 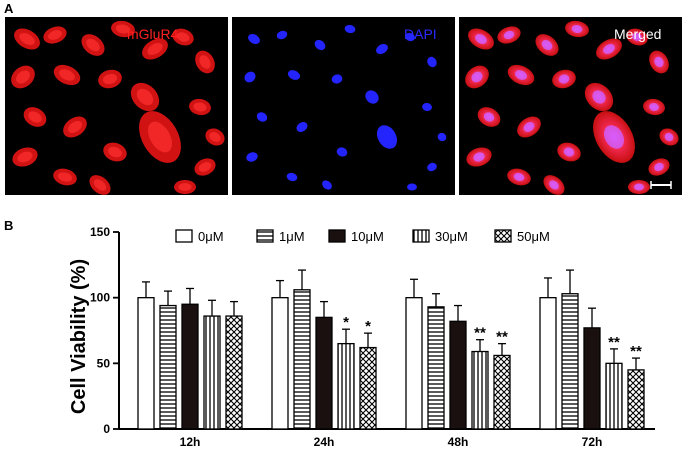 What do you see at coordinates (100, 298) in the screenshot?
I see `y-tick-label: 100` at bounding box center [100, 298].